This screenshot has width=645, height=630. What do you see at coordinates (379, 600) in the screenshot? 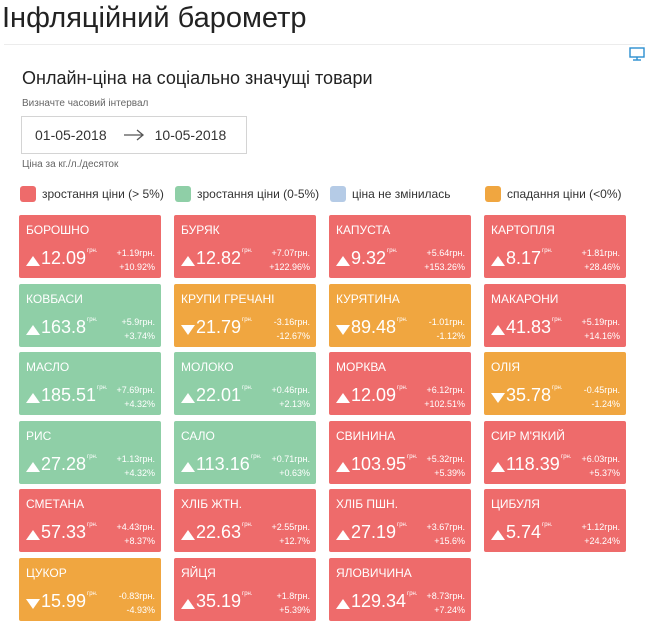
I see `product-price: 129.34` at bounding box center [379, 600].